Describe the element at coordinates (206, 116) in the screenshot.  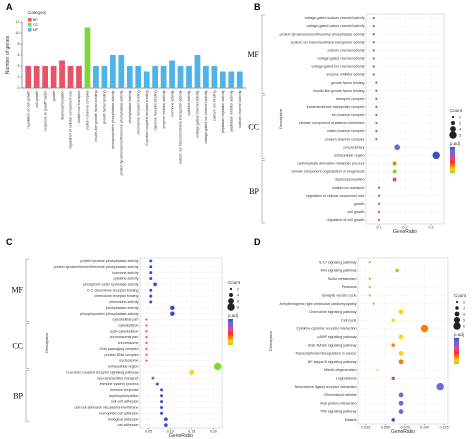
I see `x-tick-label: voltage-gated ion channel activity` at that location.